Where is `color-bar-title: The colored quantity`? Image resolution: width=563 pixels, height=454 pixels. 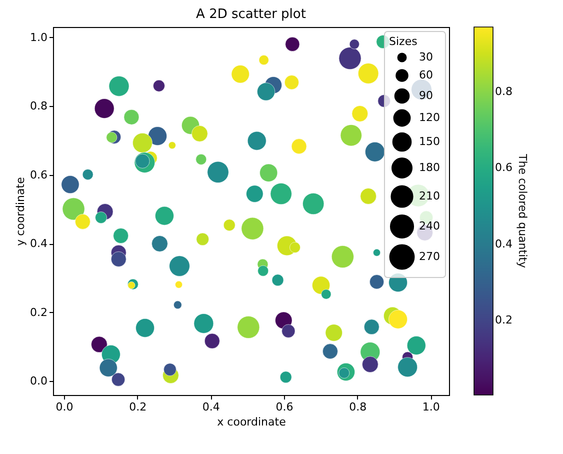
color-bar-title: The colored quantity is located at coordinates (522, 210).